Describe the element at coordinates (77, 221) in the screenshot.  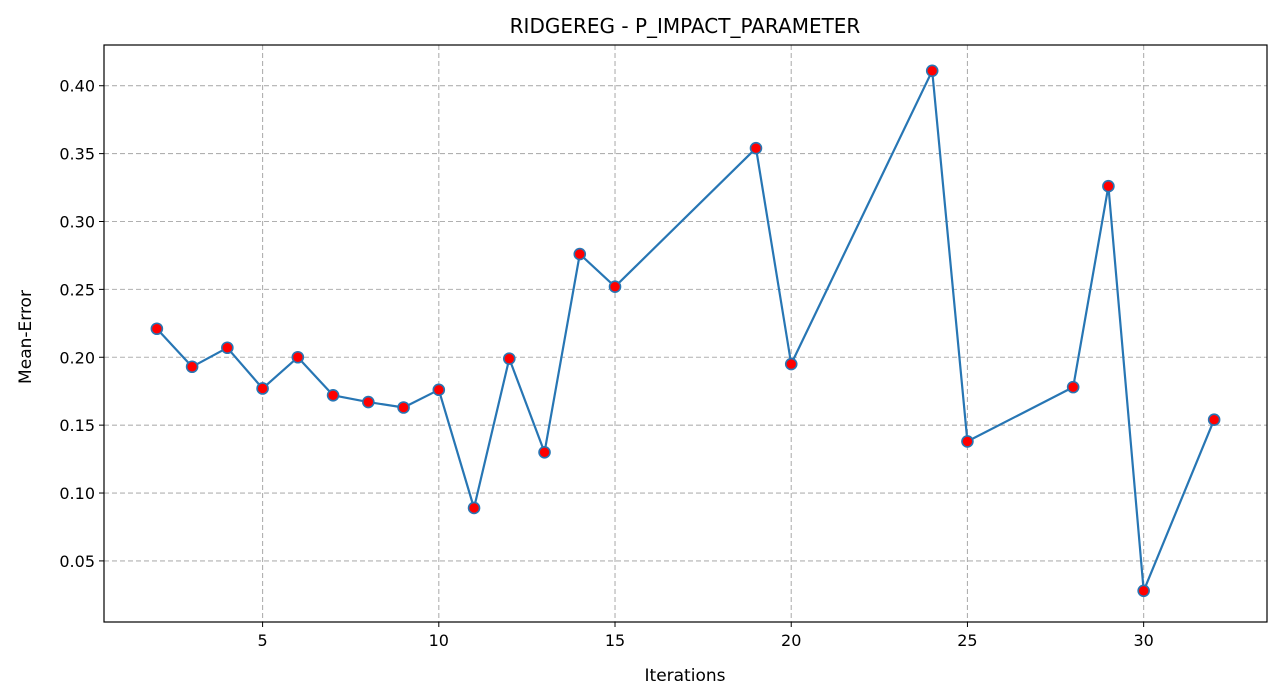
I see `y-tick-label: 0.30` at that location.